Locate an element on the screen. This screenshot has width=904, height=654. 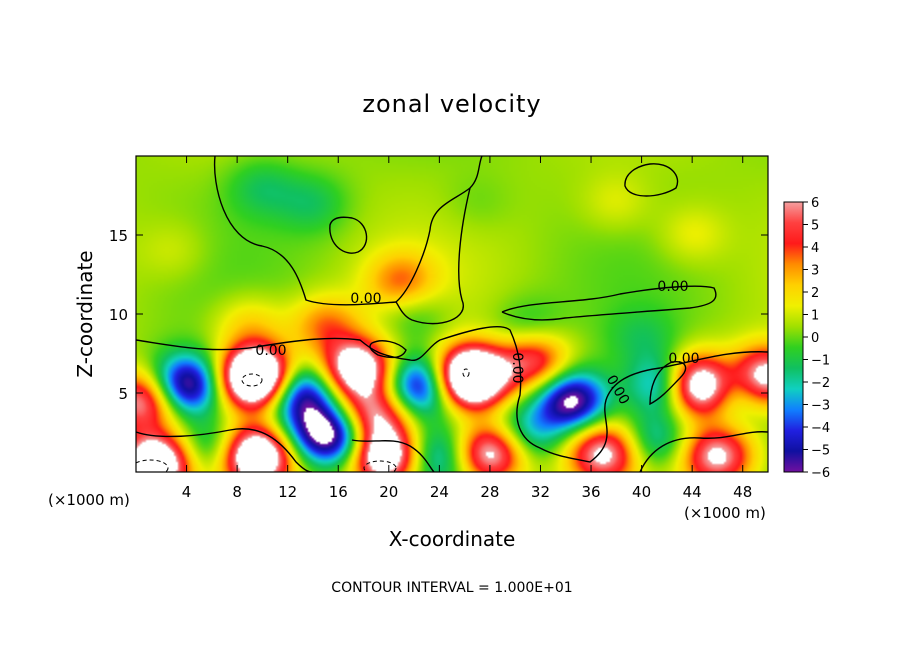
x-tick-label: 20 is located at coordinates (388, 492).